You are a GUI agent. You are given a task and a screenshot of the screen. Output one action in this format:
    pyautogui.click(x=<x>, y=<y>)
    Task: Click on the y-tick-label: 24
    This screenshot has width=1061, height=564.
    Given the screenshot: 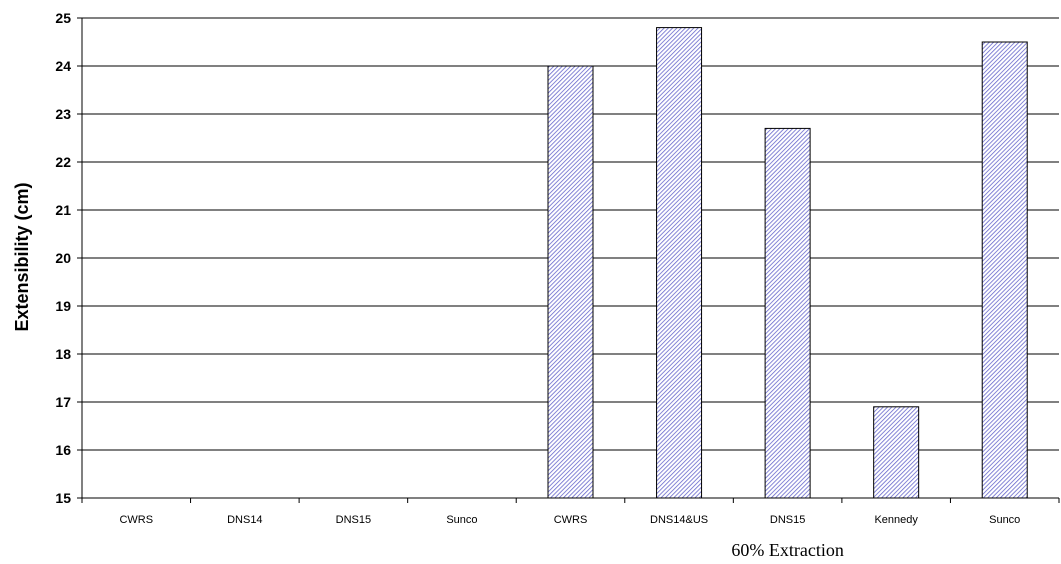 What is the action you would take?
    pyautogui.click(x=63, y=66)
    